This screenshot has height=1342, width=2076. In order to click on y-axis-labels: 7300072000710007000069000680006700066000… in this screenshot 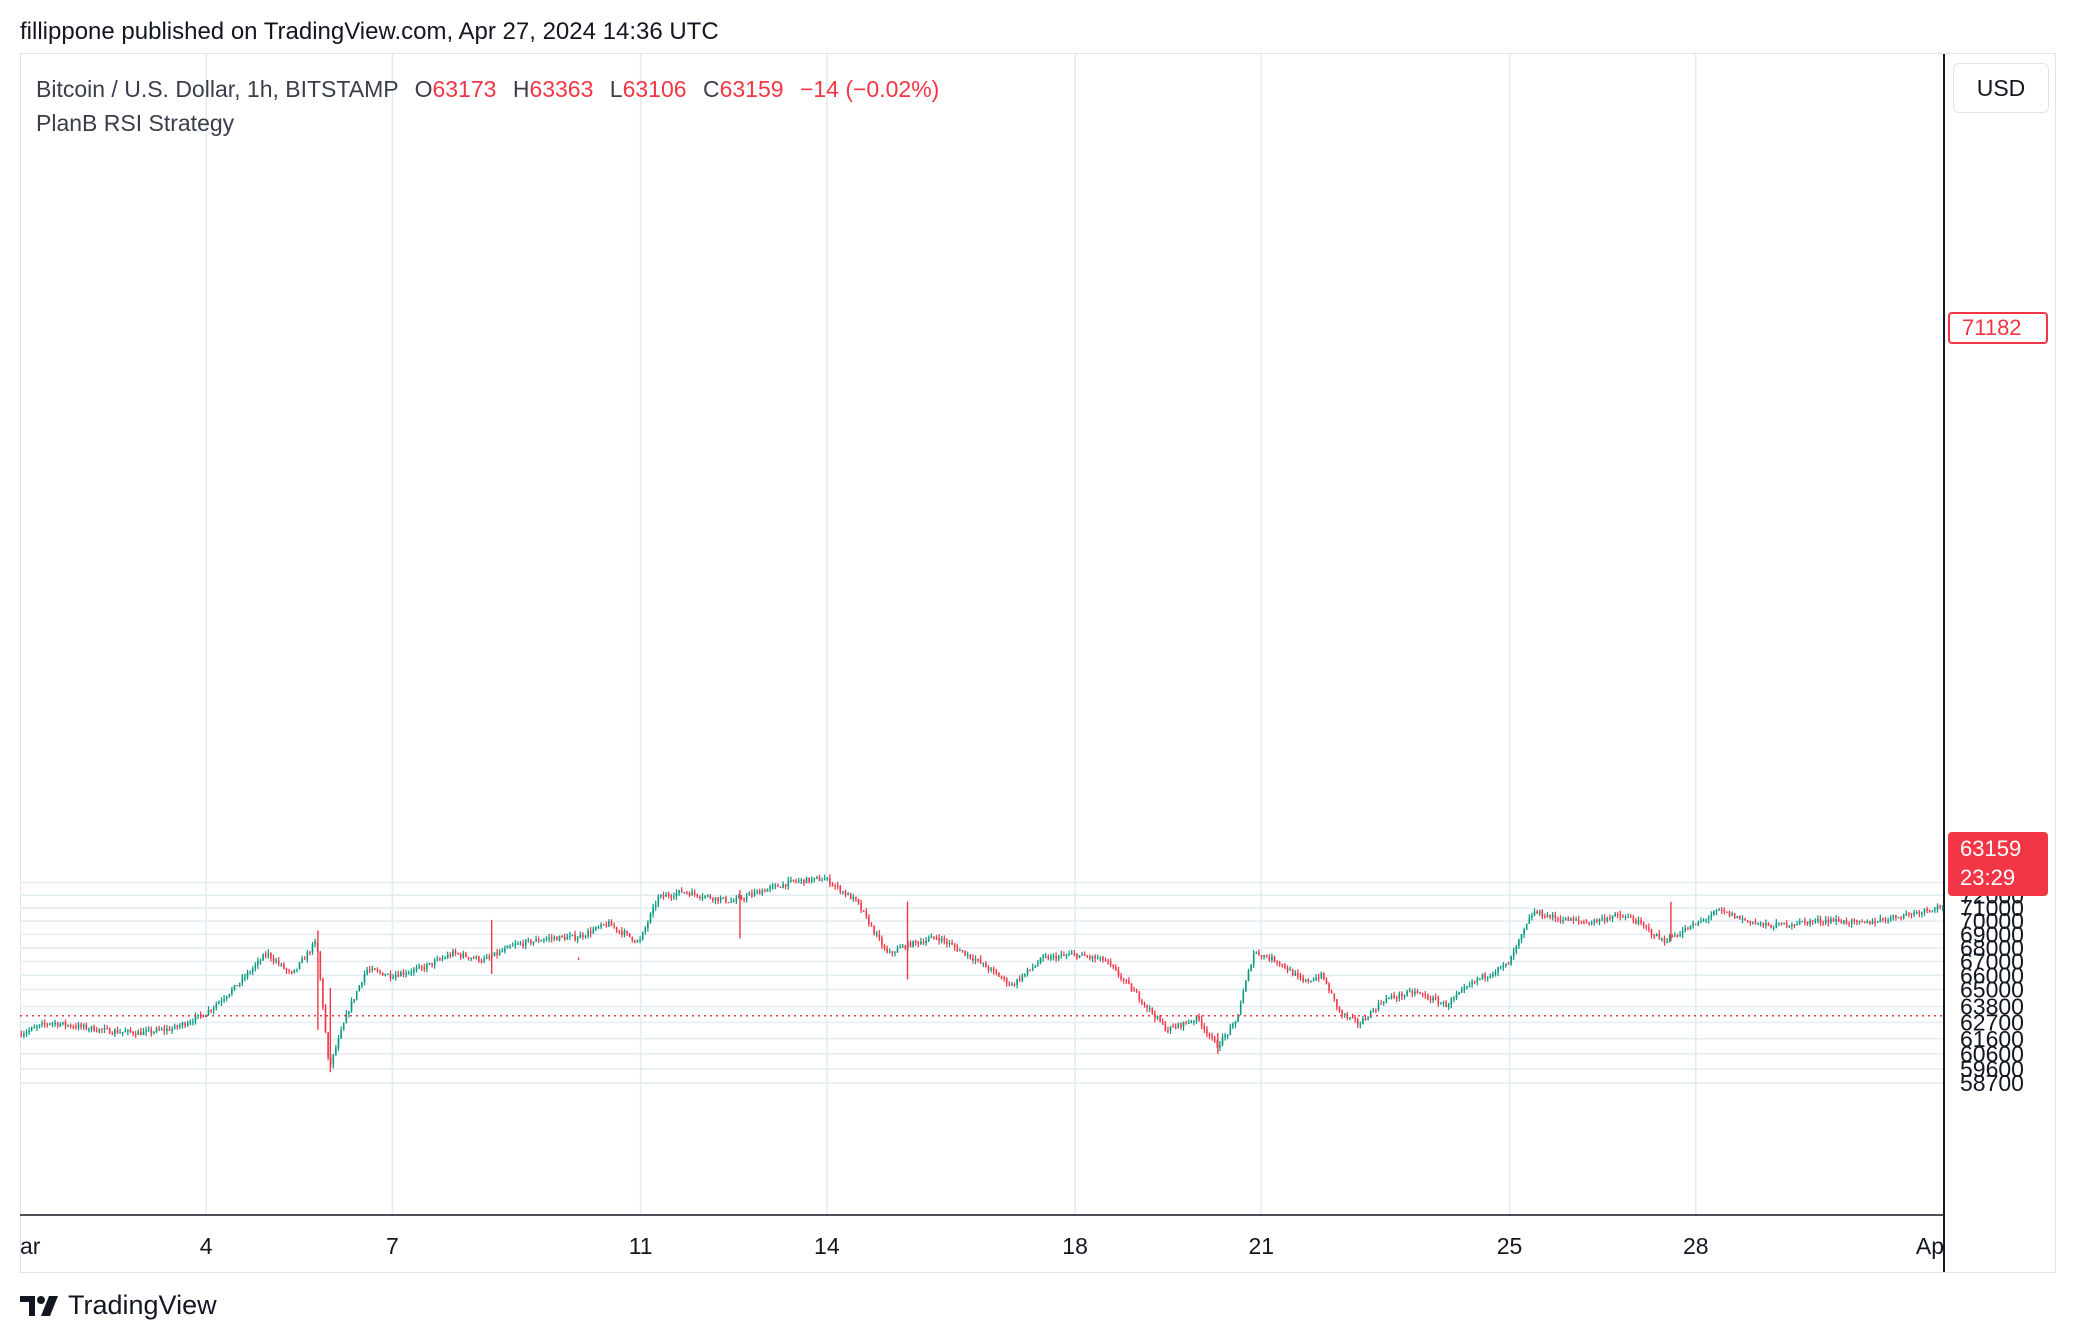, I will do `click(1992, 983)`.